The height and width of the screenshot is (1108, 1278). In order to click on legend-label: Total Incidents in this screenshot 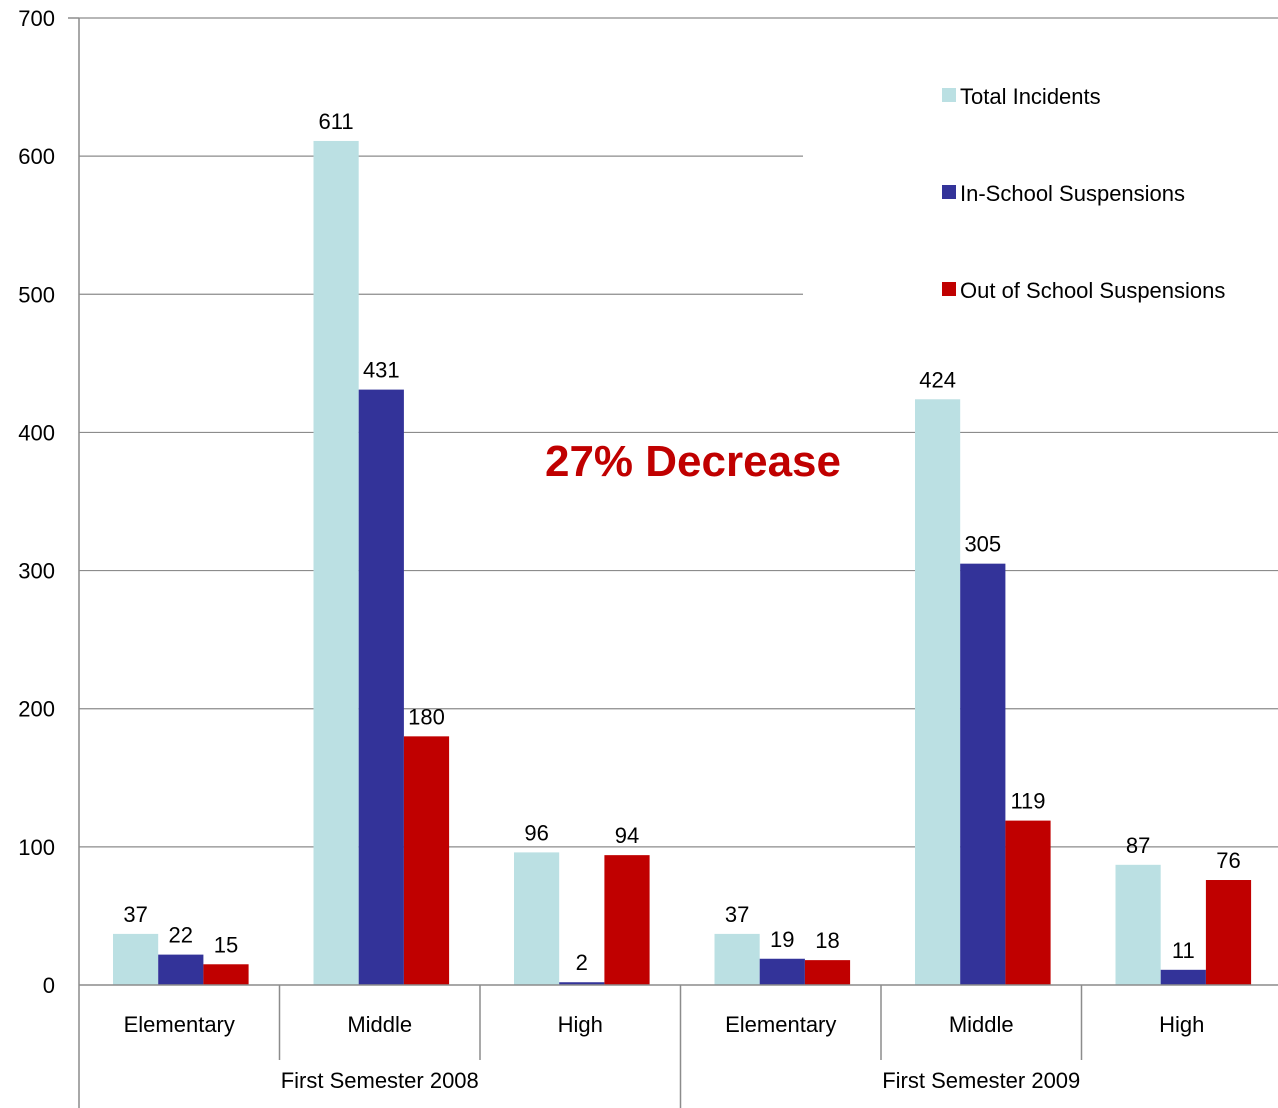, I will do `click(1030, 96)`.